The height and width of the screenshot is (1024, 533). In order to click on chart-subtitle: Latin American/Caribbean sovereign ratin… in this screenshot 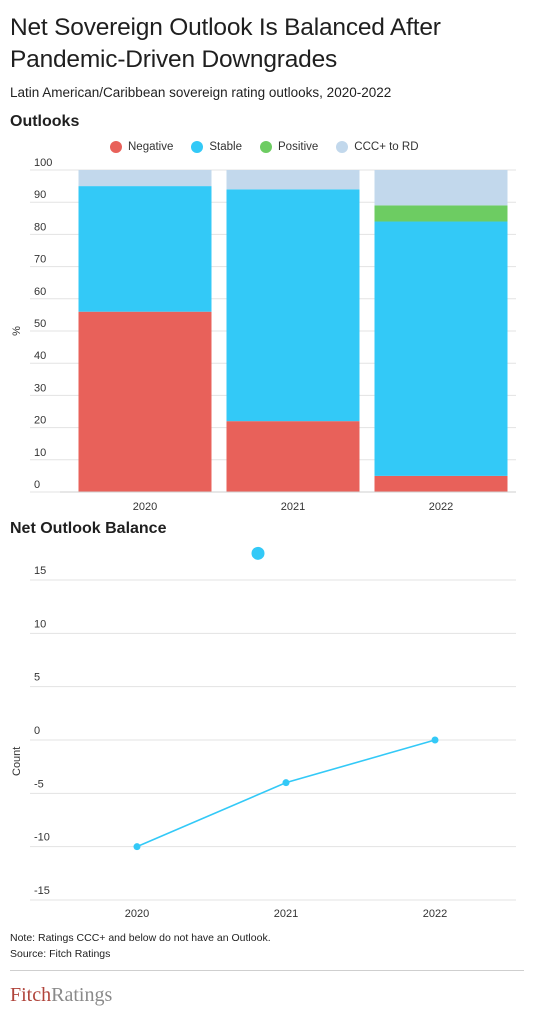, I will do `click(201, 92)`.